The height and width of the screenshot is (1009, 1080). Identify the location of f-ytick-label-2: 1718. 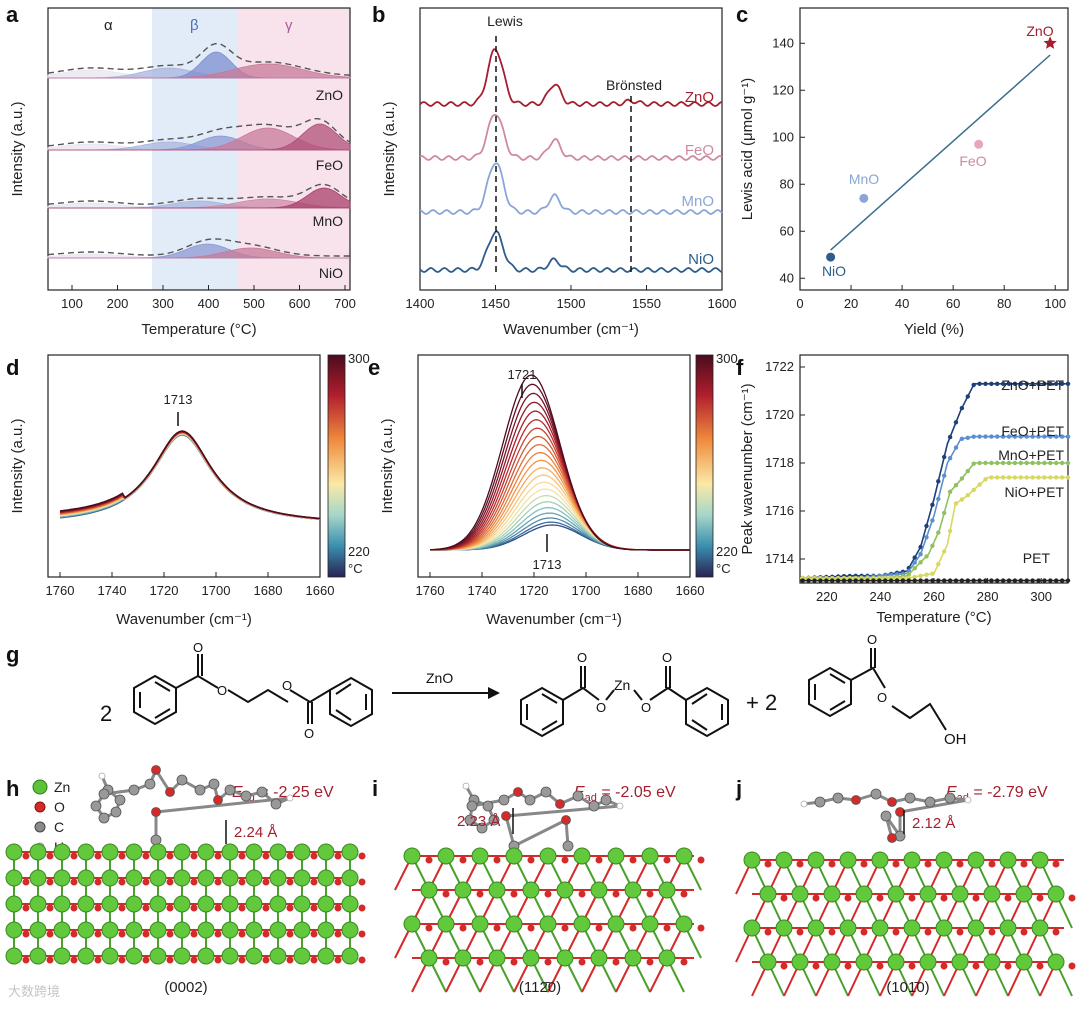
(779, 462).